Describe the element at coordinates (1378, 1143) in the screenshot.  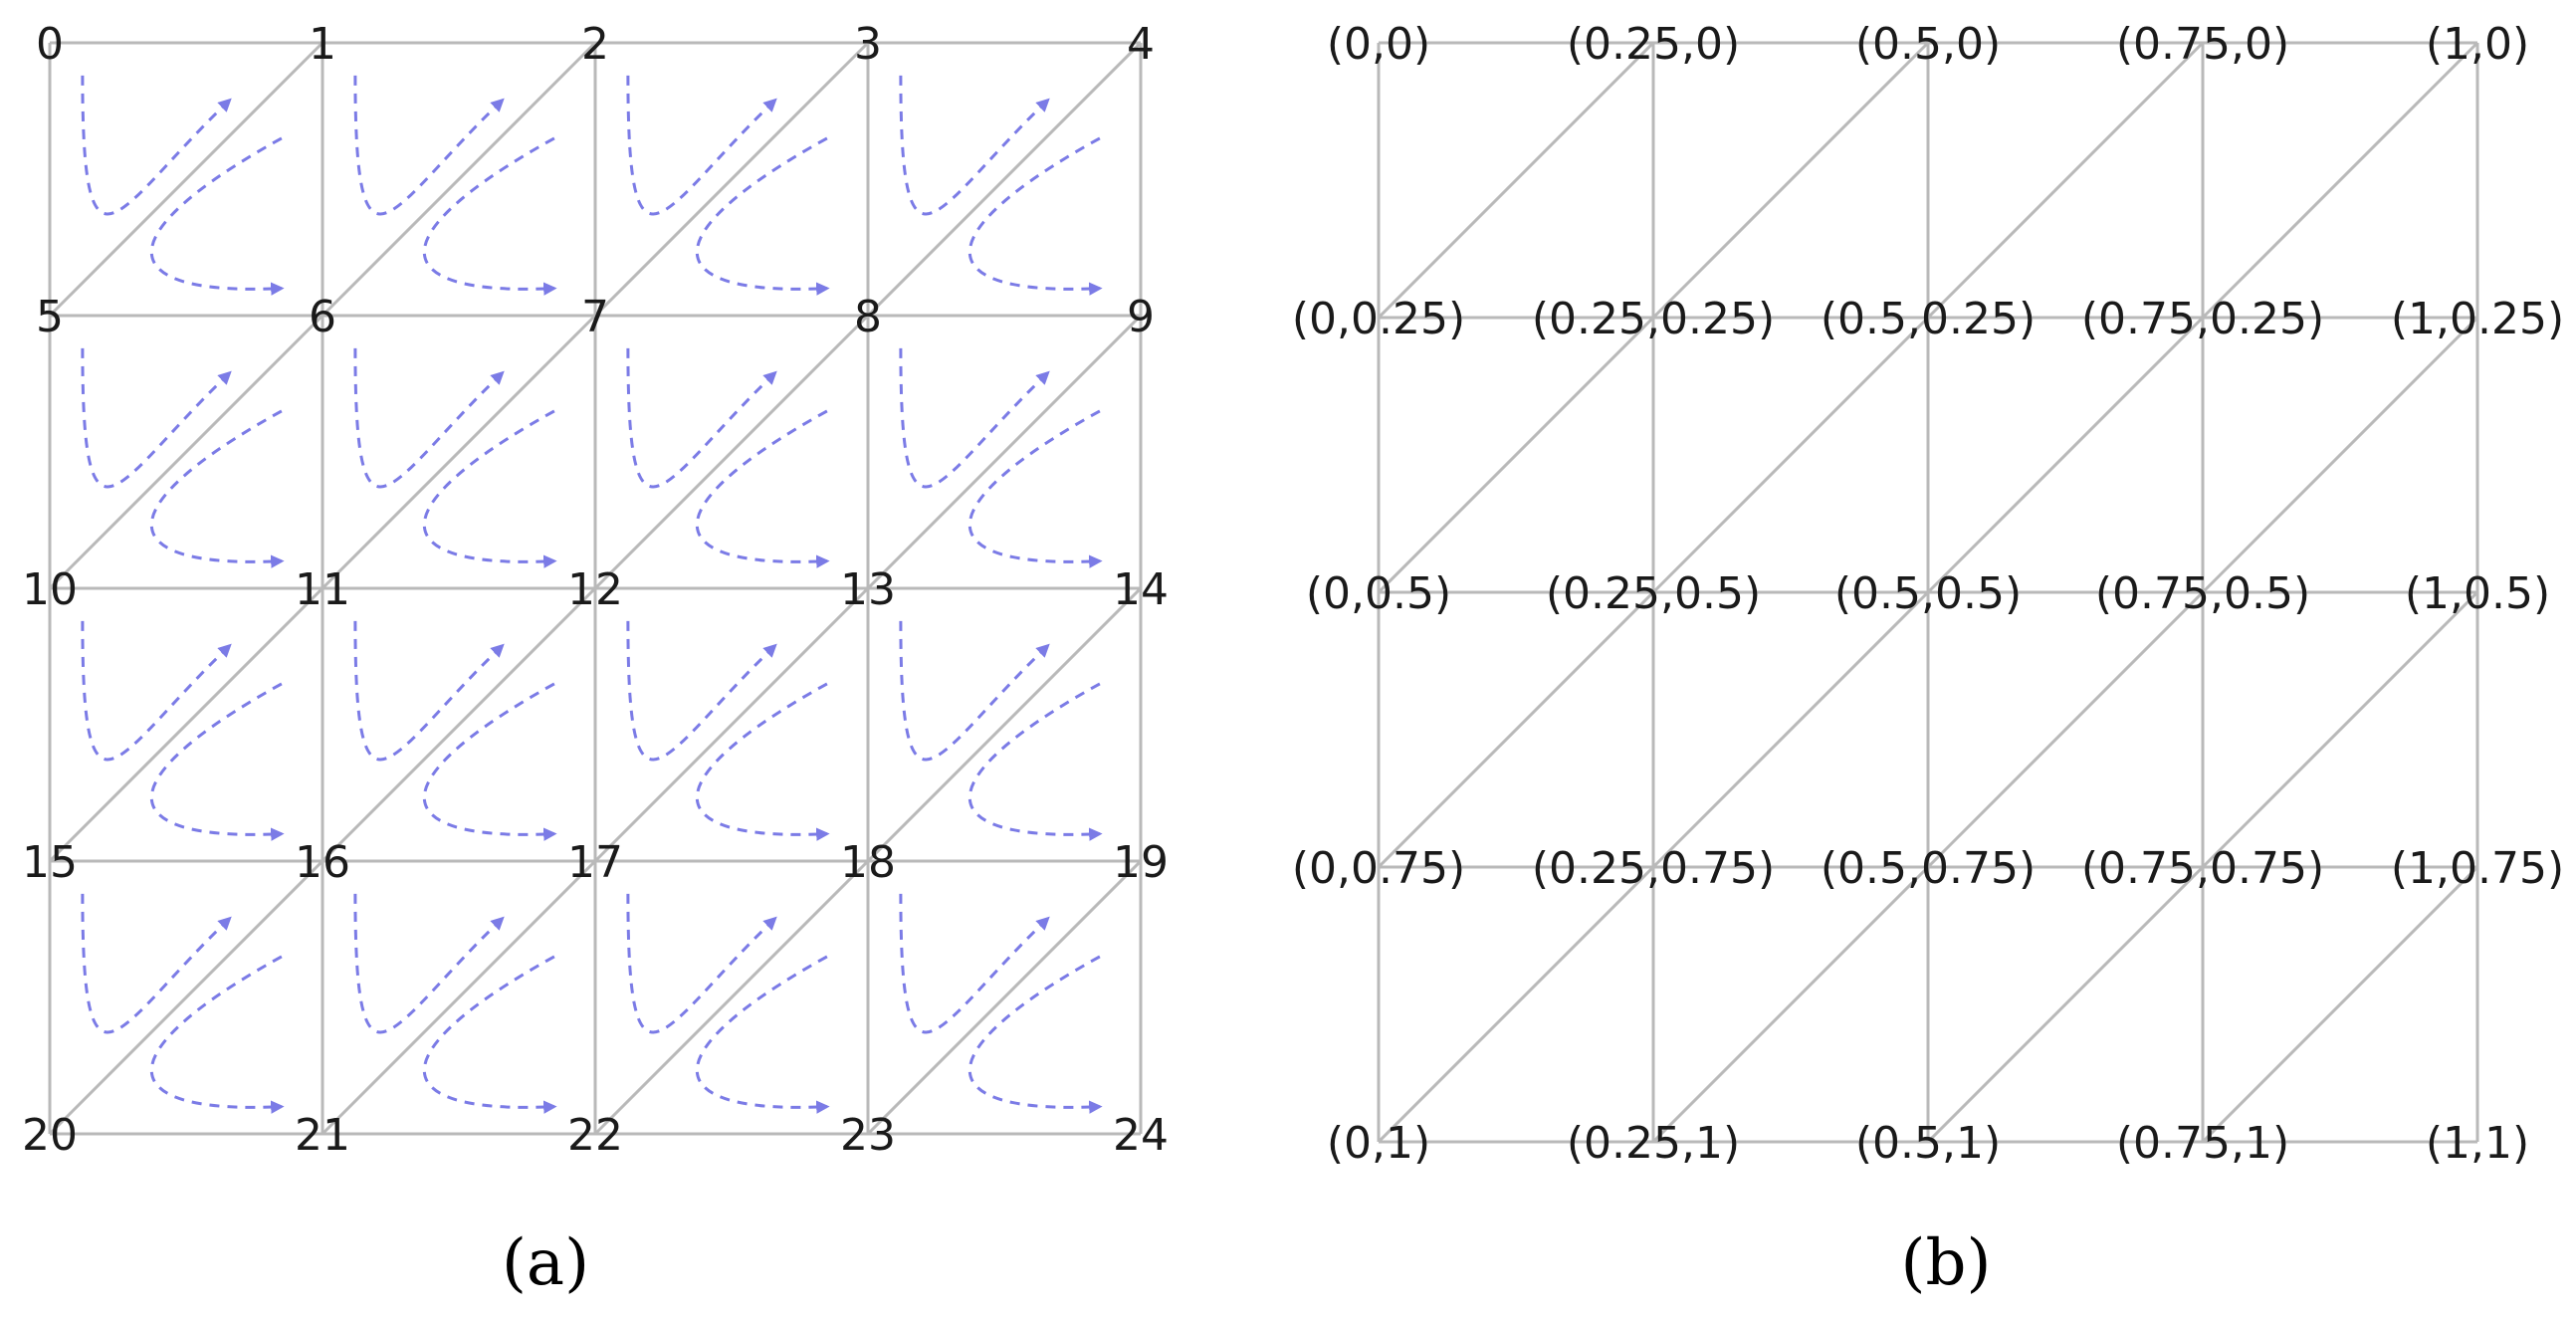
I see `uv-coordinate-label: (0,1)` at that location.